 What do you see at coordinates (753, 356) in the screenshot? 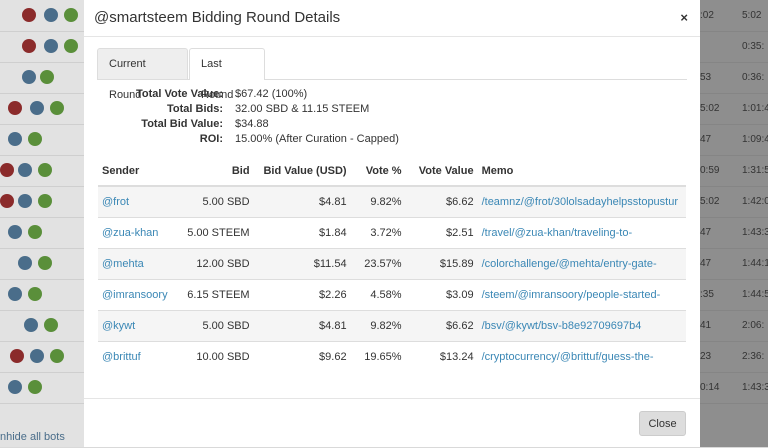
I see `time-cell: 2:36:` at bounding box center [753, 356].